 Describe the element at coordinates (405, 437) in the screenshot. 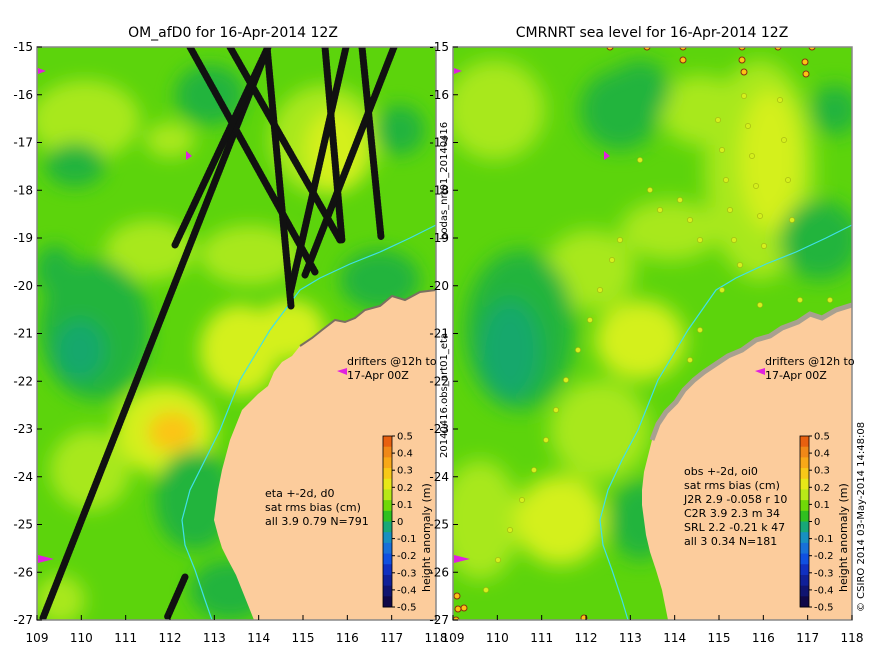

I see `colorbar-tick-label: 0.5` at that location.